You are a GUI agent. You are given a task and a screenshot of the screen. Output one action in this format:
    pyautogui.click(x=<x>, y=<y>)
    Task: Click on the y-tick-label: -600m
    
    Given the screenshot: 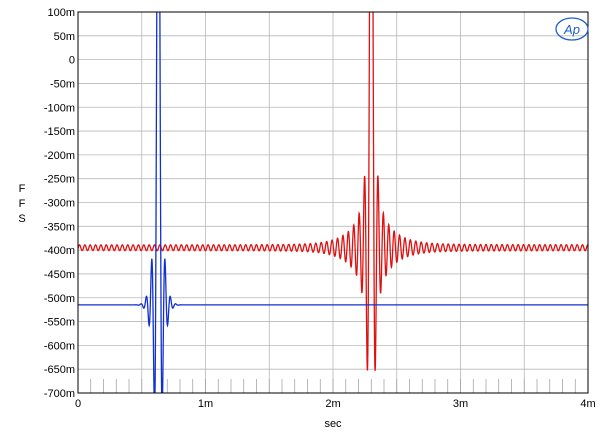 What is the action you would take?
    pyautogui.click(x=59, y=346)
    